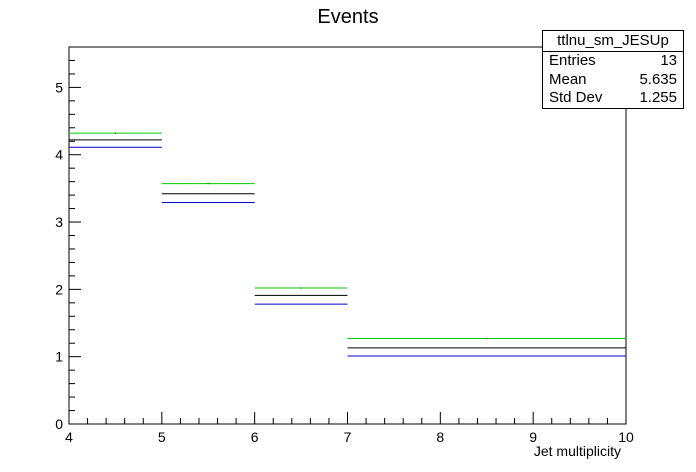 This screenshot has width=696, height=472. Describe the element at coordinates (348, 437) in the screenshot. I see `x-tick-label: 7` at that location.